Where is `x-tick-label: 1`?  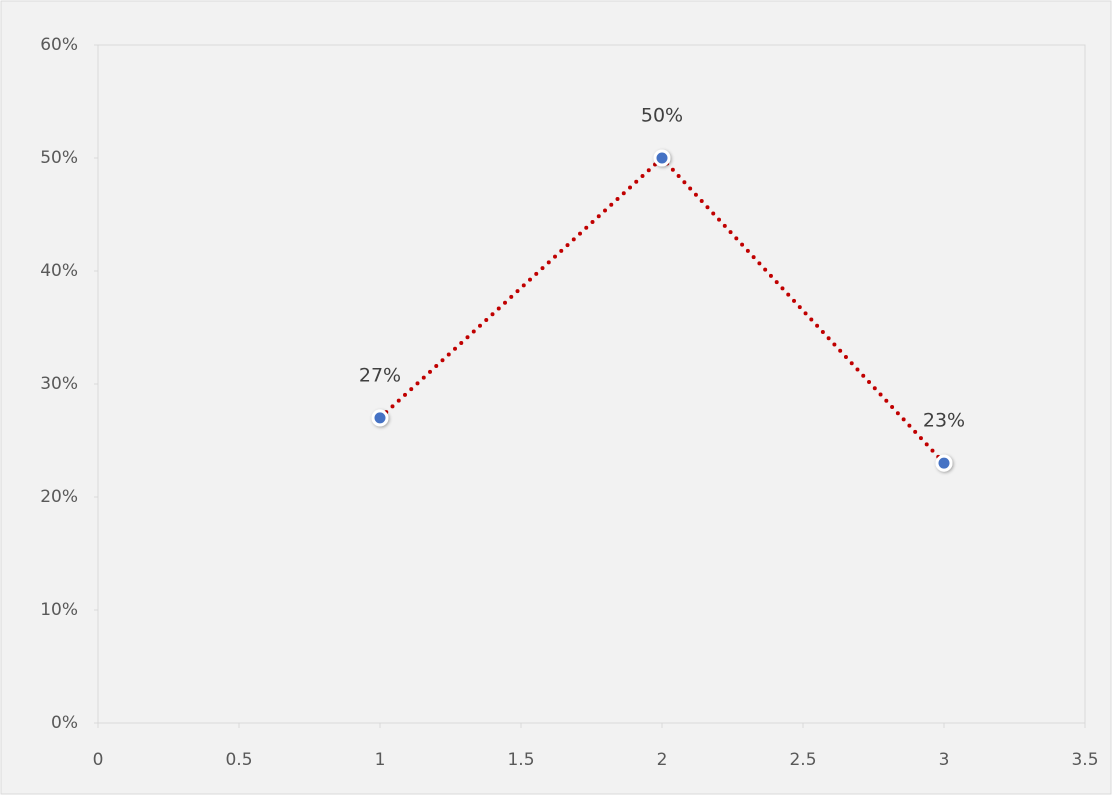 x-tick-label: 1 is located at coordinates (380, 760).